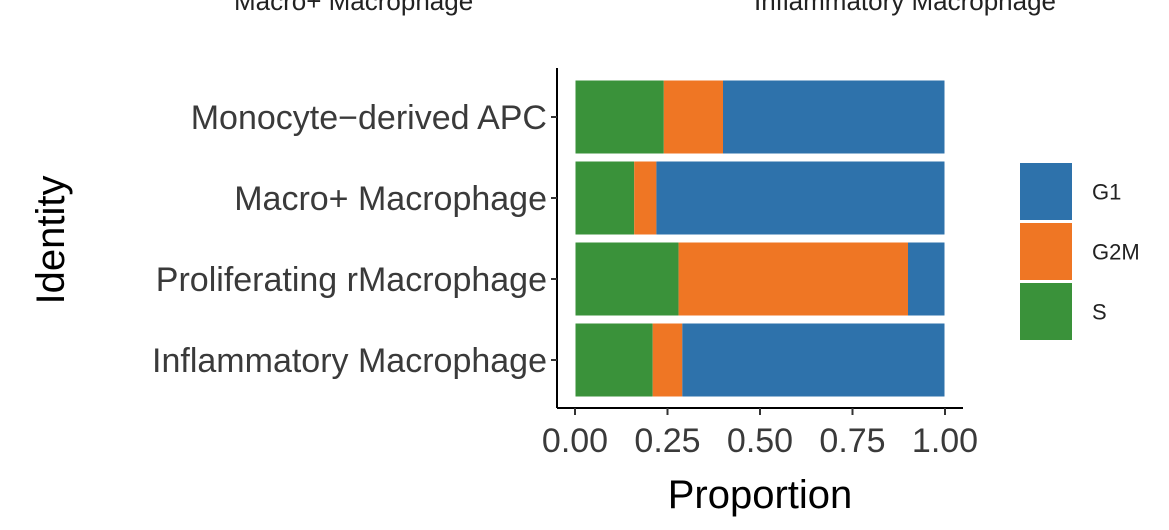  I want to click on x-tick-label: 0.25, so click(667, 441).